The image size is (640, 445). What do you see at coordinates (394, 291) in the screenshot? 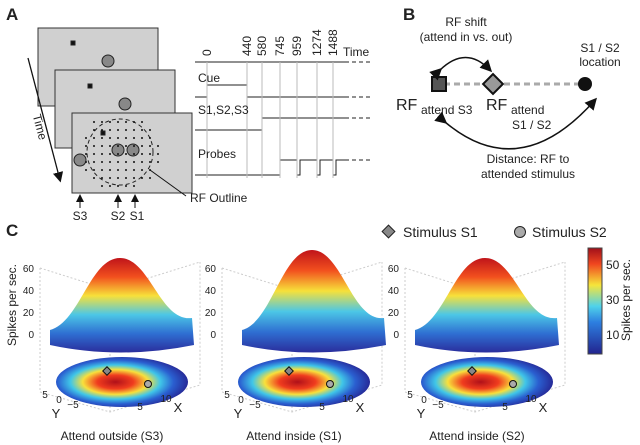
I see `z-tick: 40` at bounding box center [394, 291].